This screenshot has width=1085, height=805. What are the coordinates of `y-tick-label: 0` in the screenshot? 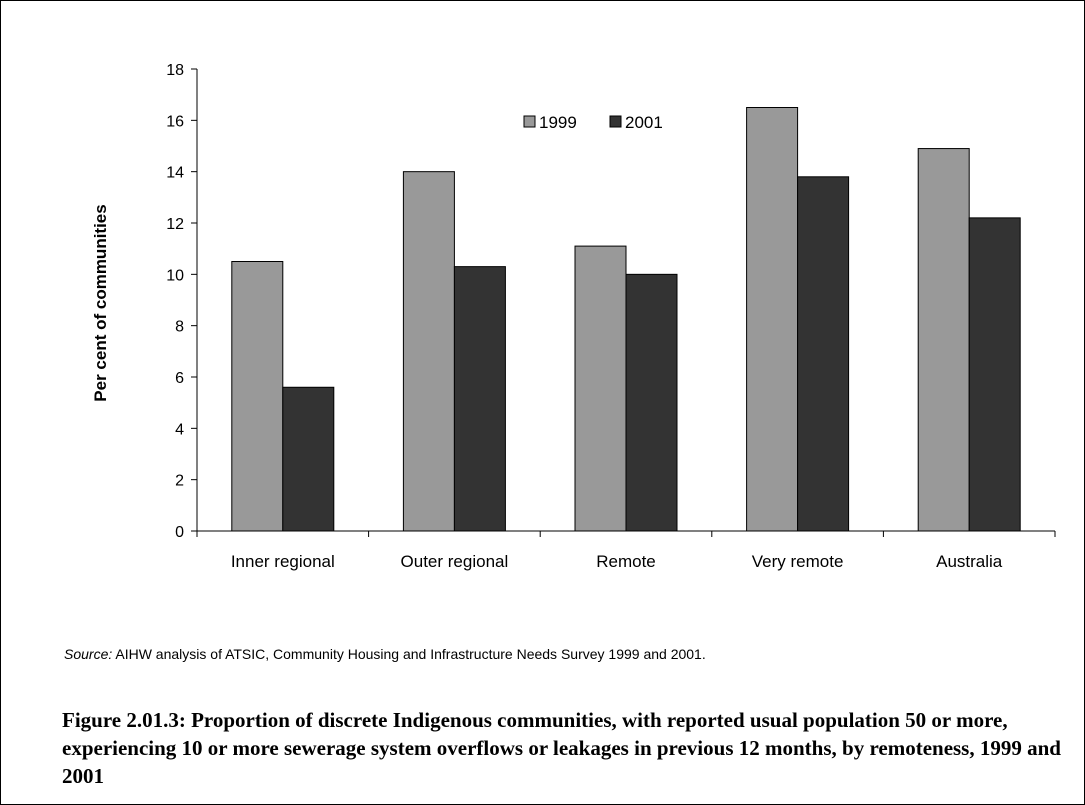 It's located at (179, 532).